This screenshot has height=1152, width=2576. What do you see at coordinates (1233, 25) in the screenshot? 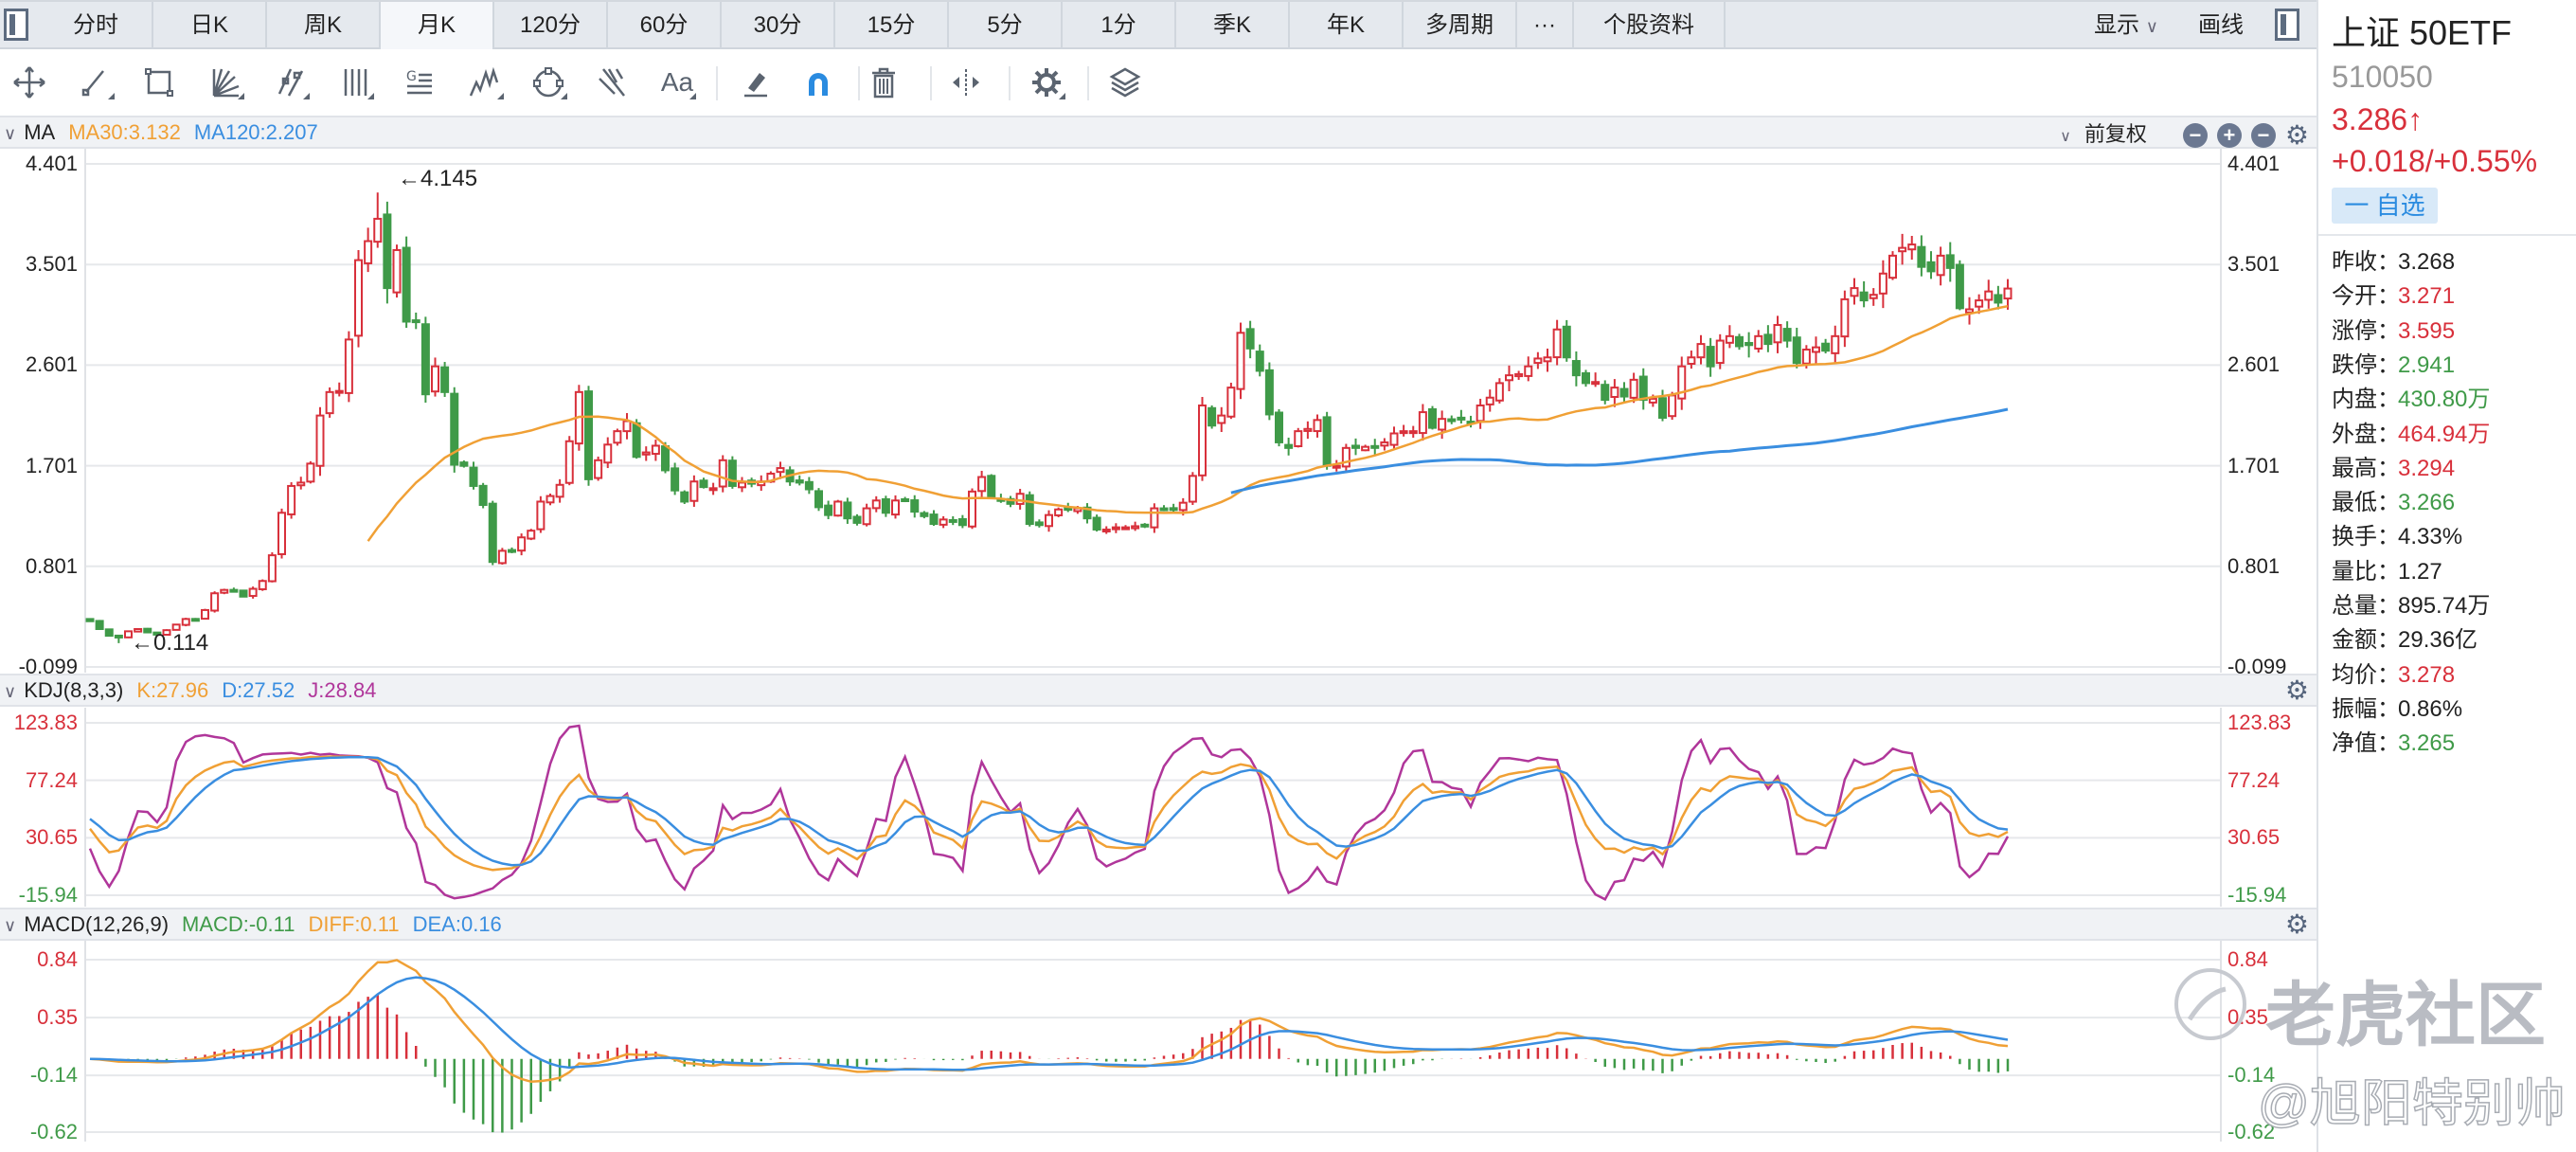
I see `tab-季K: 季K` at bounding box center [1233, 25].